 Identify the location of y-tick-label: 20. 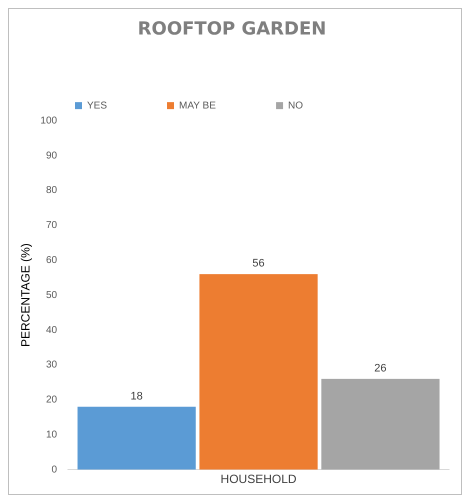
(52, 400).